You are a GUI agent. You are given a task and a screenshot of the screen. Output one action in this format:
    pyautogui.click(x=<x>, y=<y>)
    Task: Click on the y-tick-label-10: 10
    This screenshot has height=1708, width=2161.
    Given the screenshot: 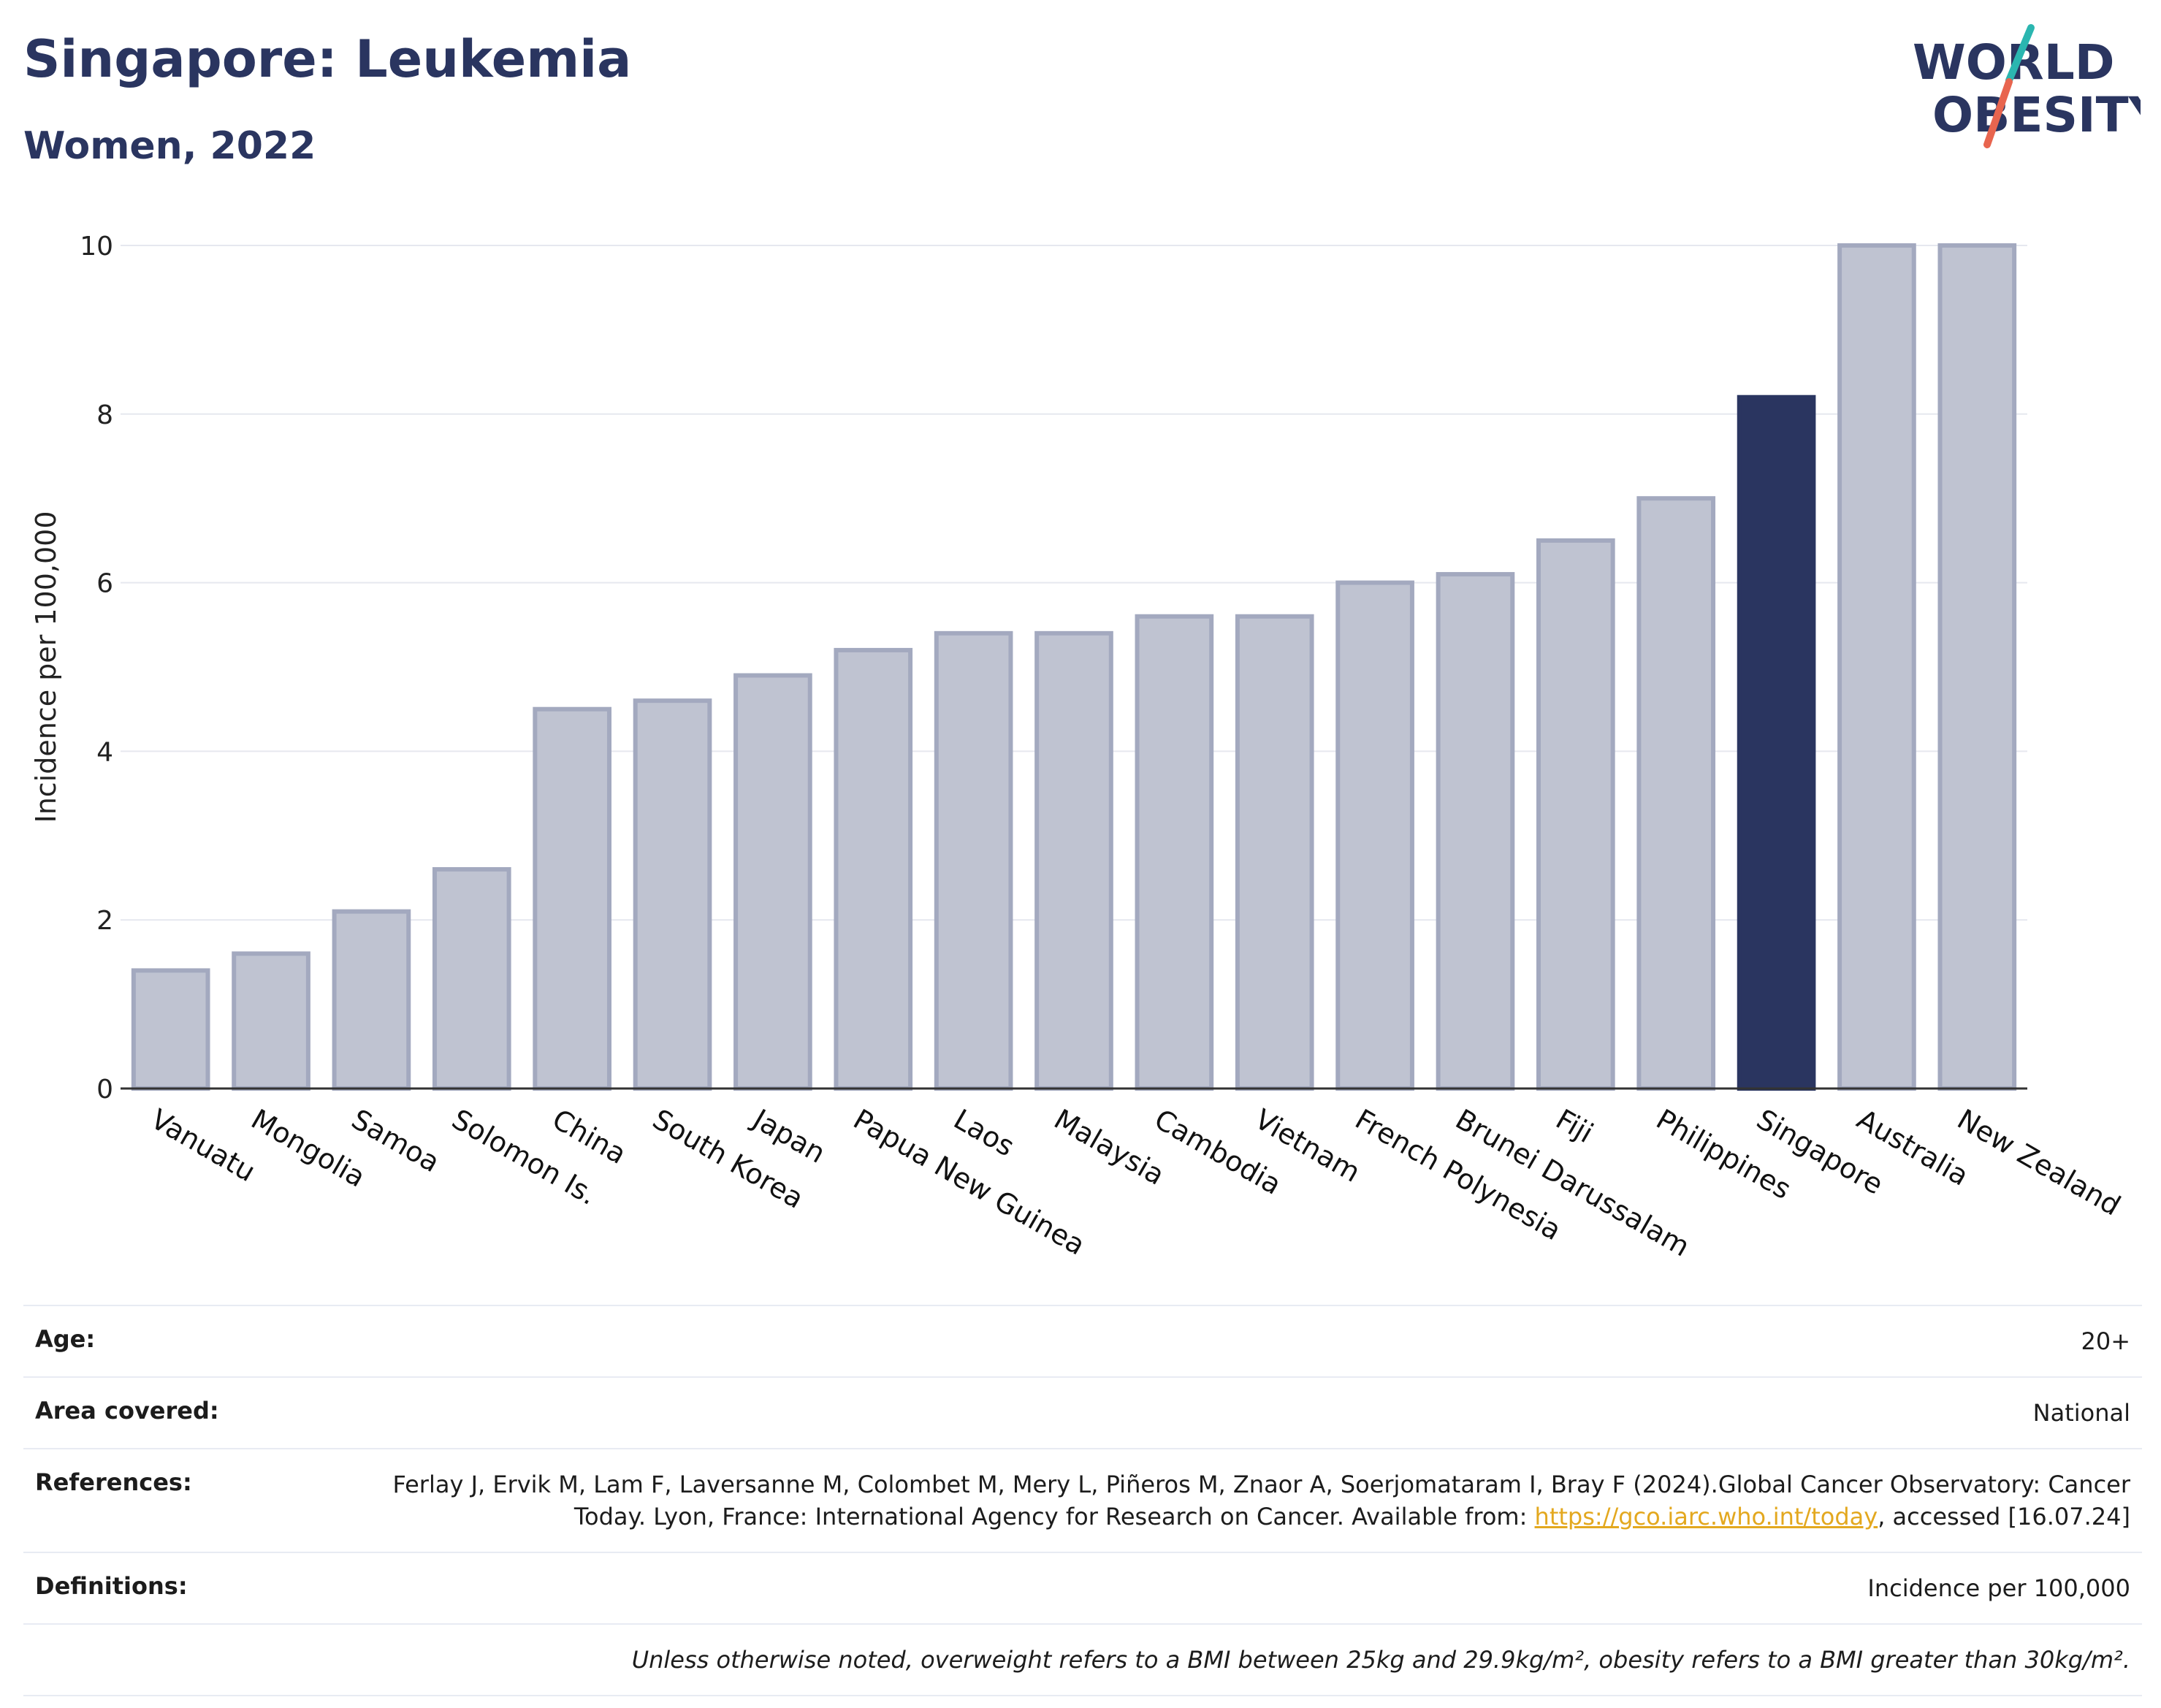 What is the action you would take?
    pyautogui.click(x=96, y=247)
    